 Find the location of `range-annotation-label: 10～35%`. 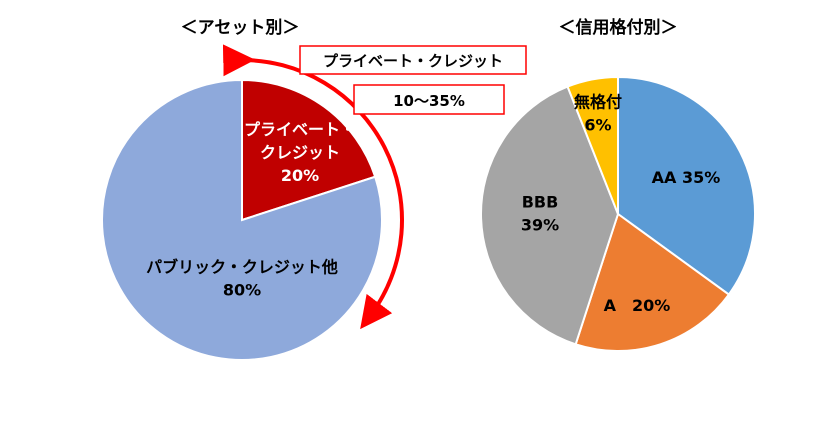

range-annotation-label: 10～35% is located at coordinates (429, 101).